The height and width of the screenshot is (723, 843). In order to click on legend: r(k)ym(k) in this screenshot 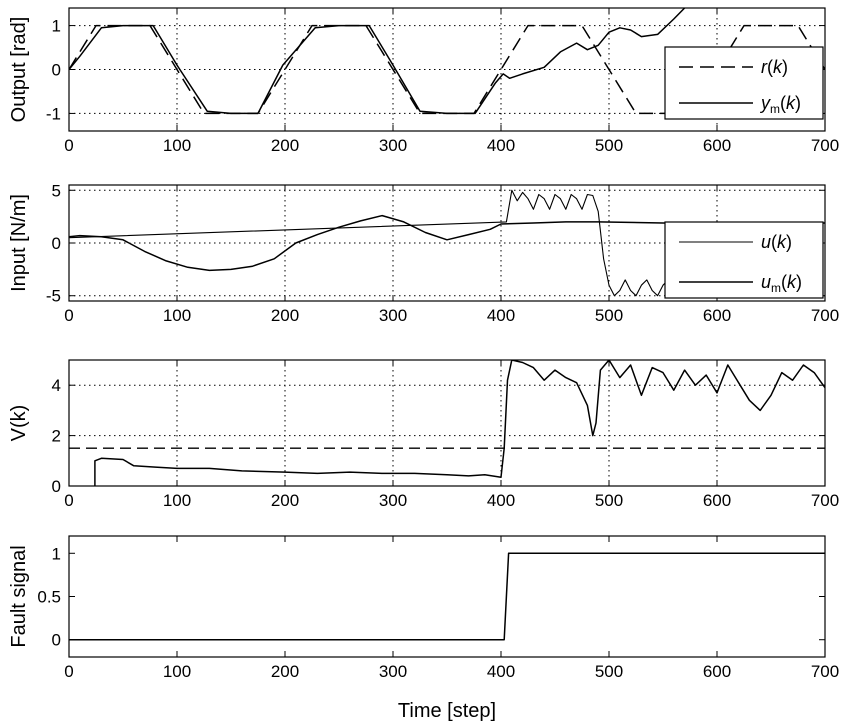, I will do `click(744, 83)`.